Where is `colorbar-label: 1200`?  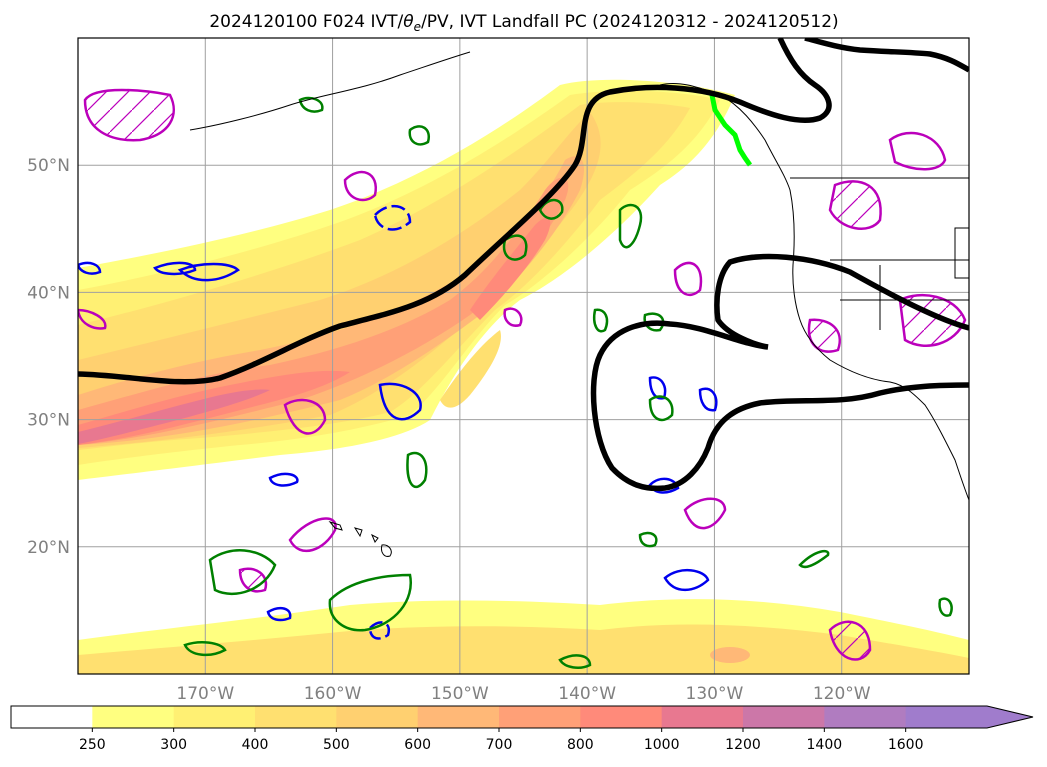
colorbar-label: 1200 is located at coordinates (743, 745).